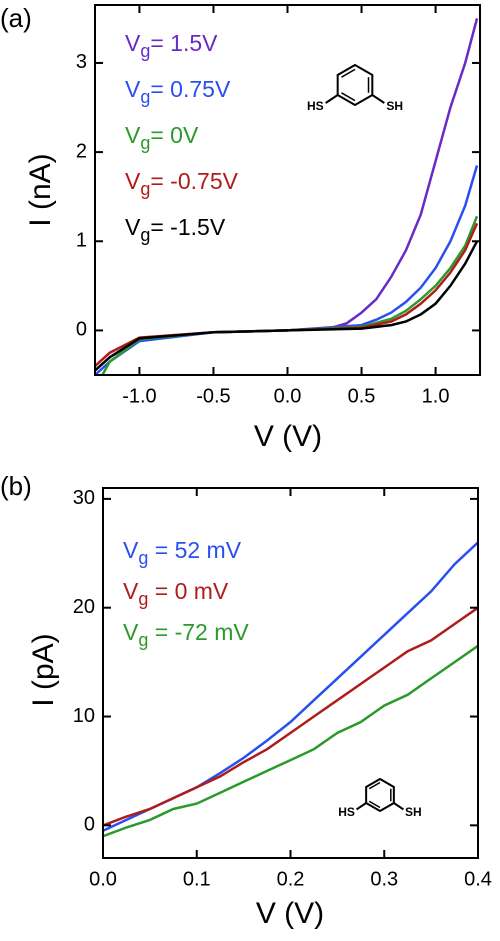 This screenshot has height=941, width=500. What do you see at coordinates (197, 879) in the screenshot?
I see `x-tick-label: 0.1` at bounding box center [197, 879].